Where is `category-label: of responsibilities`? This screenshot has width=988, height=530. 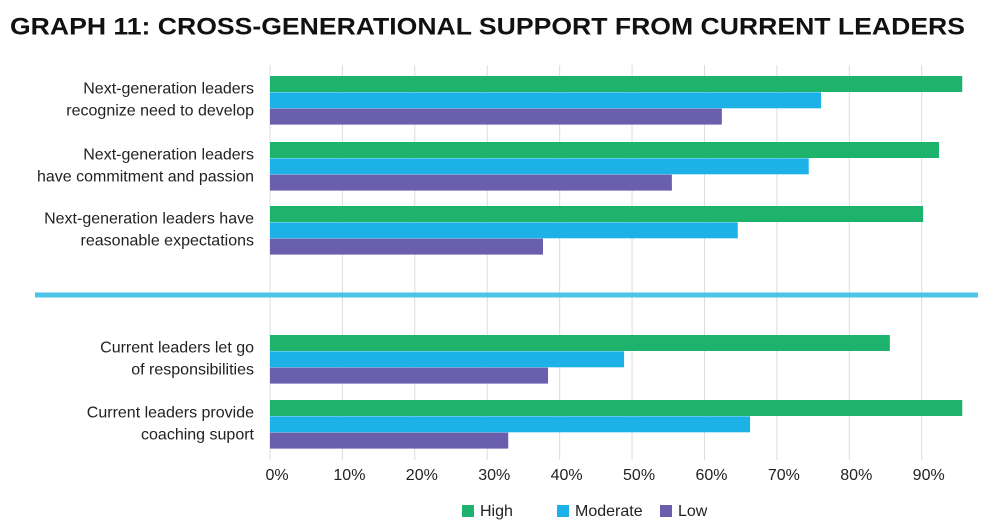
category-label: of responsibilities is located at coordinates (192, 370).